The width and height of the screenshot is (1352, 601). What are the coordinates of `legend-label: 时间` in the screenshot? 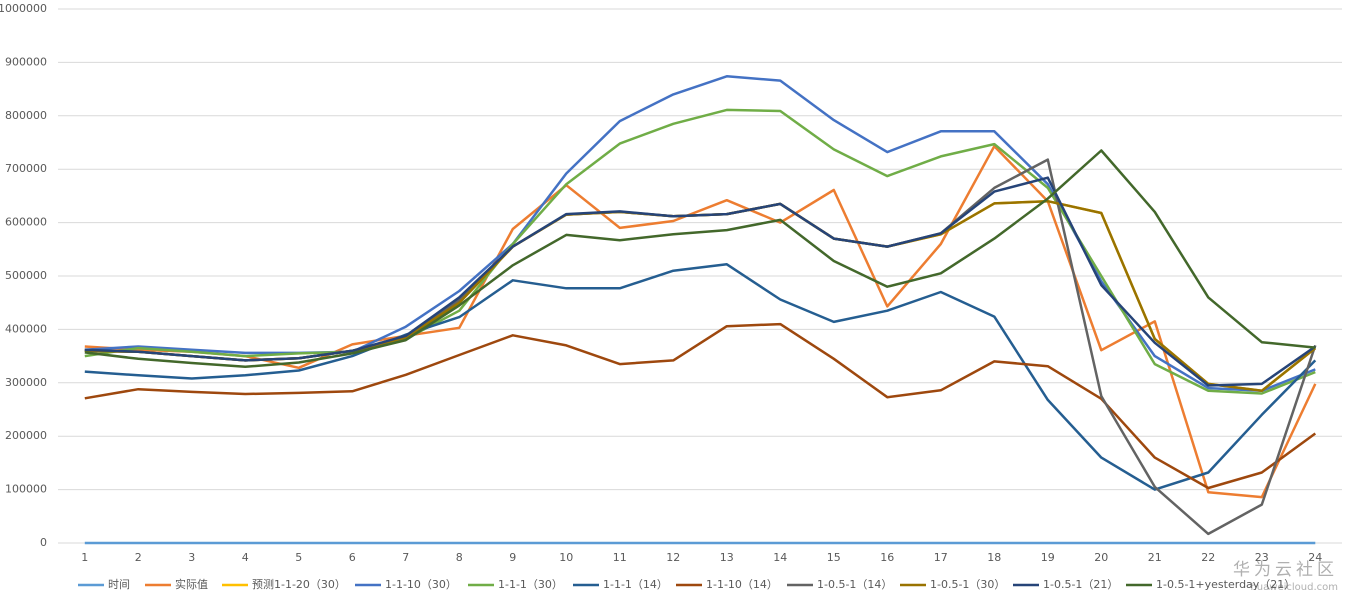 It's located at (119, 584).